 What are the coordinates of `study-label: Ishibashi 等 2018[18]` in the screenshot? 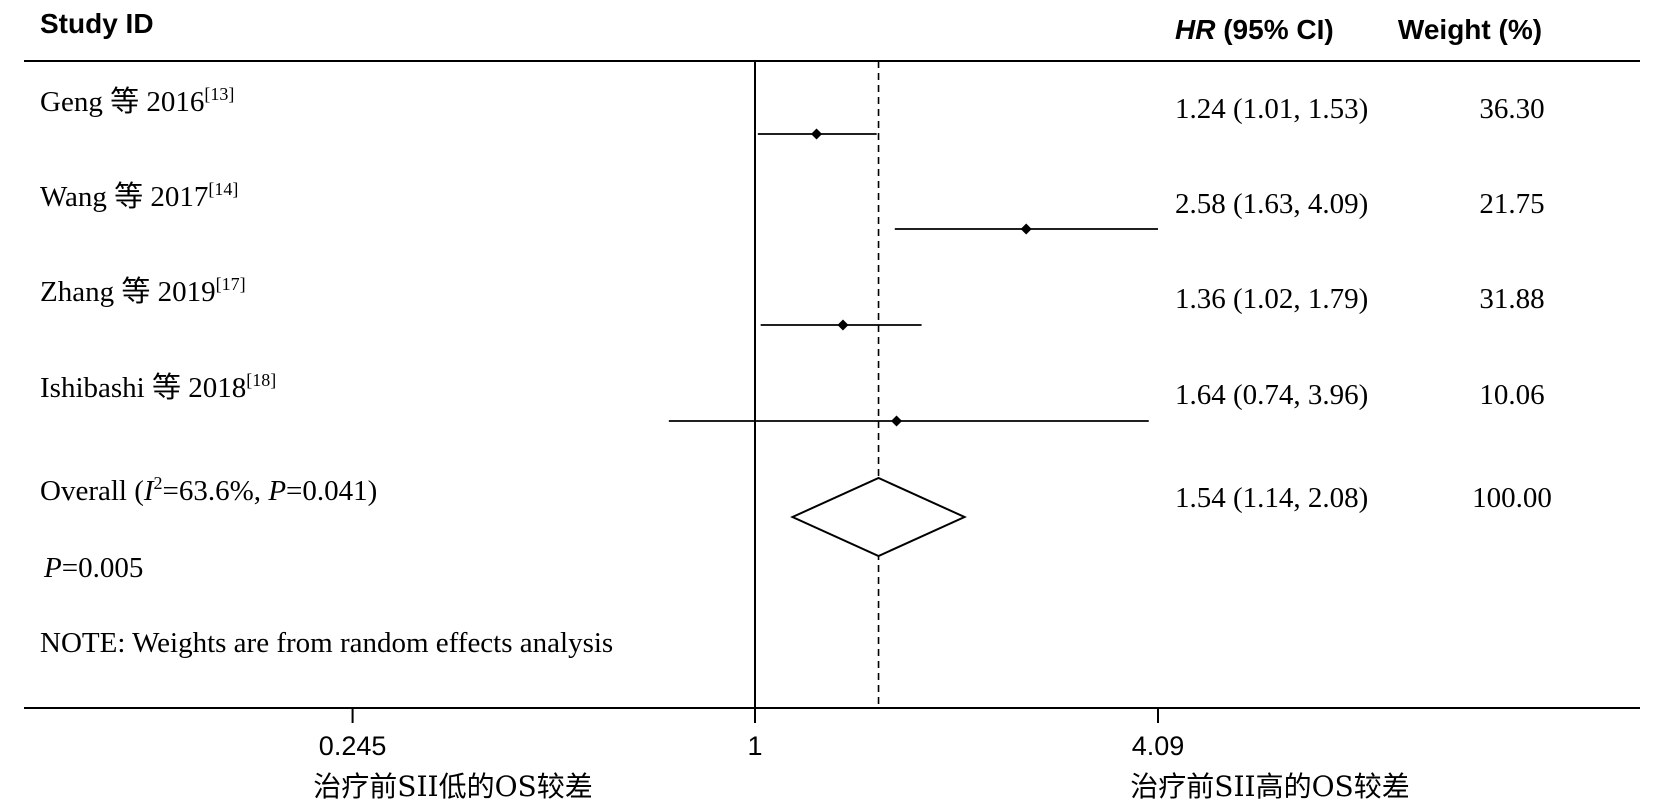 It's located at (158, 387).